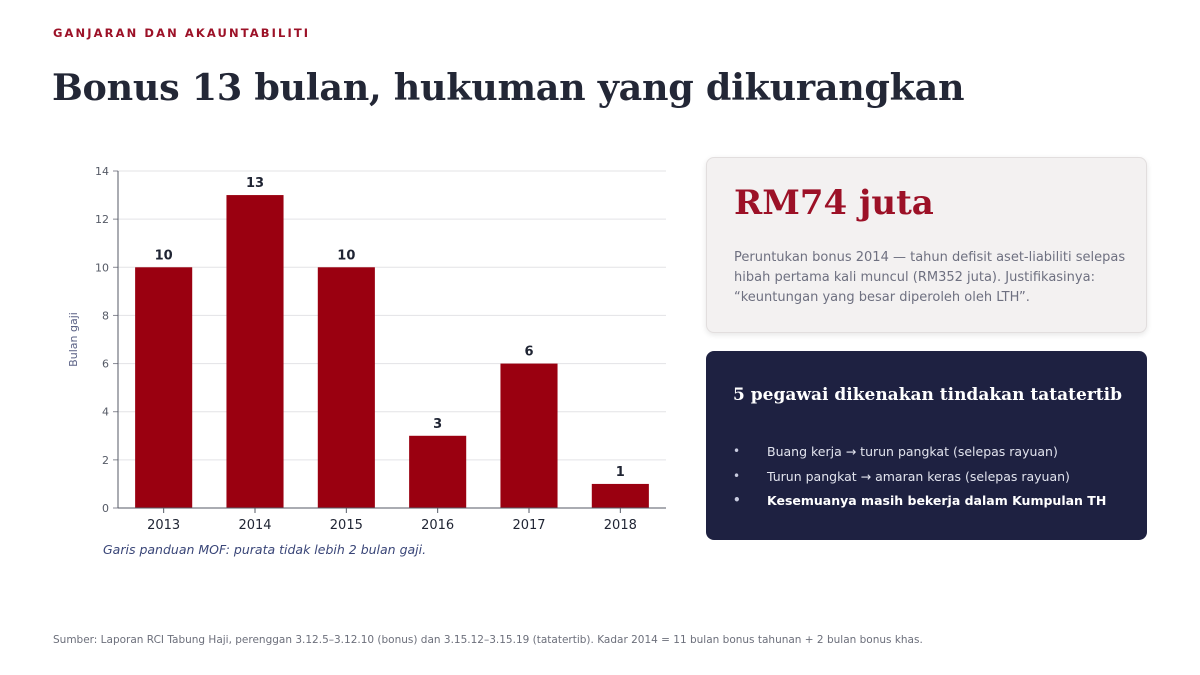 The image size is (1200, 675). Describe the element at coordinates (834, 203) in the screenshot. I see `stat-value: RM74 juta` at that location.